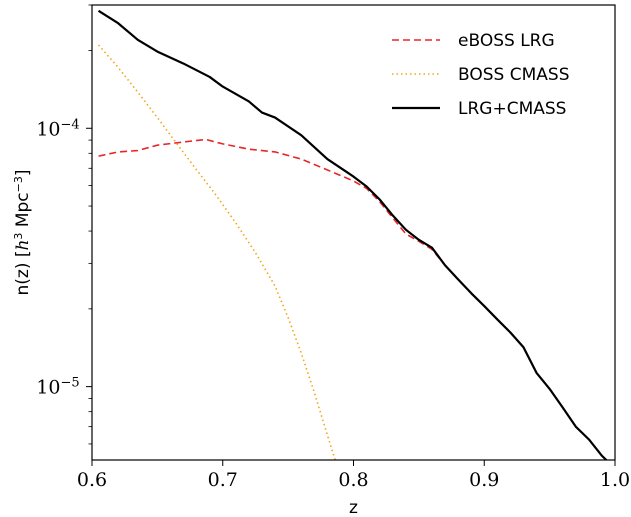 The height and width of the screenshot is (517, 631). Describe the element at coordinates (23, 273) in the screenshot. I see `y-axis-label-prefix: n(z) [` at that location.